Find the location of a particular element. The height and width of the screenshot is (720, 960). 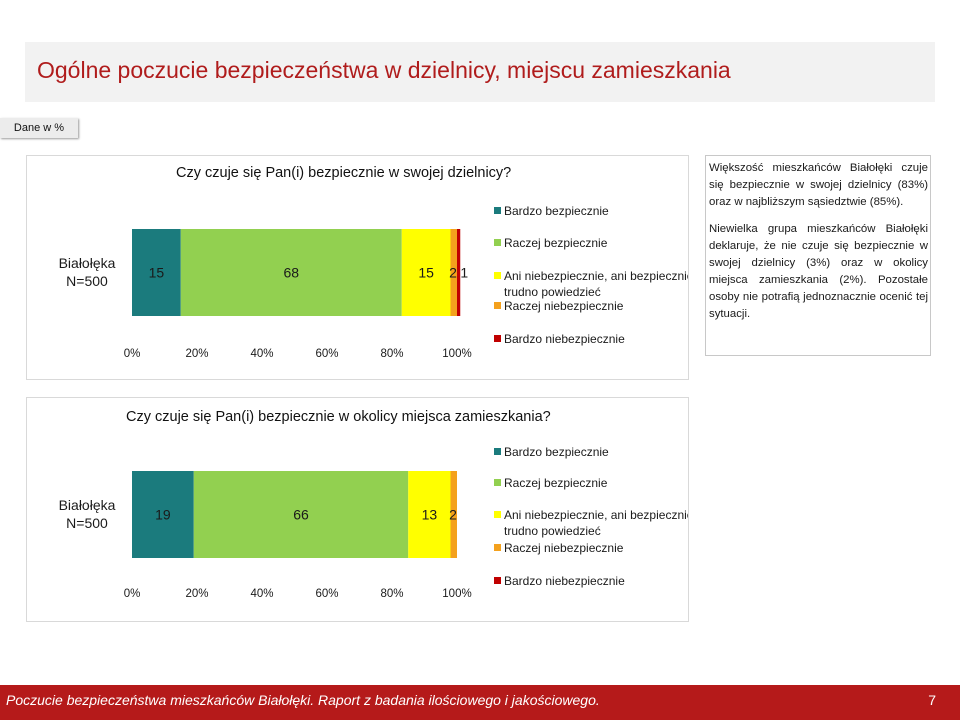

footer-bar is located at coordinates (480, 702).